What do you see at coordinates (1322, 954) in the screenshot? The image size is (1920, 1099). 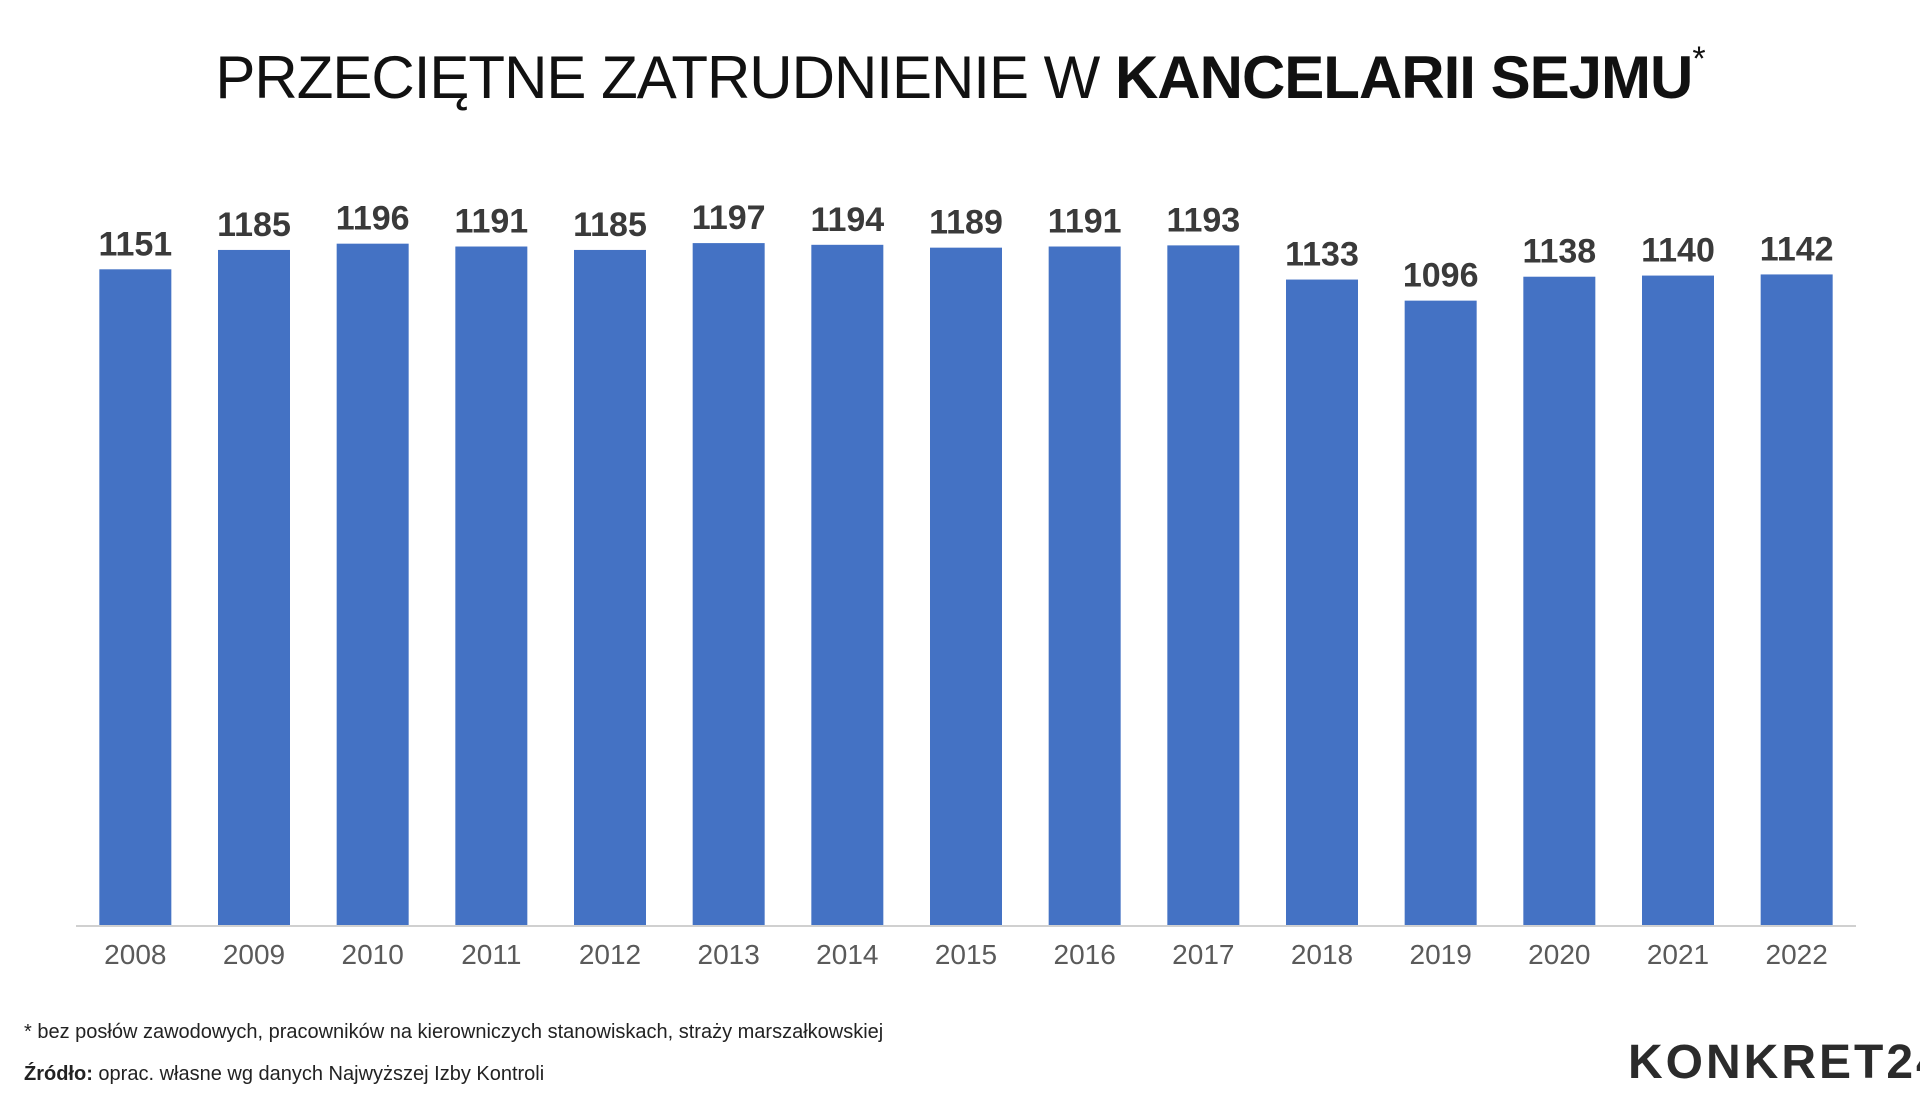 I see `x-tick-label-2018: 2018` at bounding box center [1322, 954].